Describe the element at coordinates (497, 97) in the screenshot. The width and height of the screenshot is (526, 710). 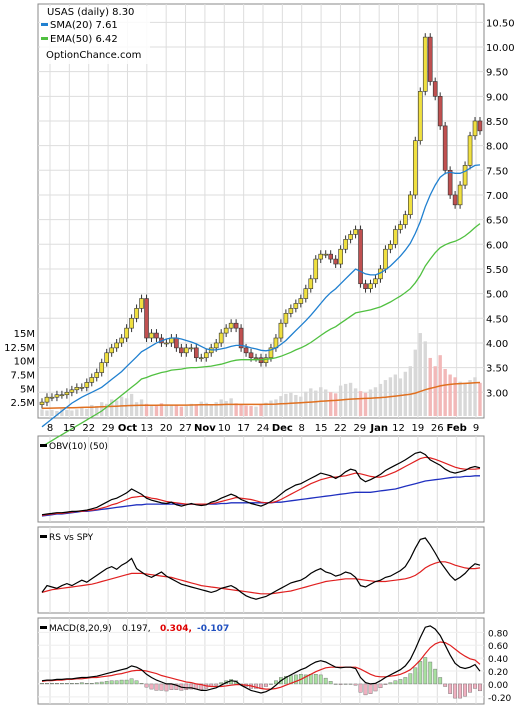
I see `price-tick-label: 9.00` at that location.